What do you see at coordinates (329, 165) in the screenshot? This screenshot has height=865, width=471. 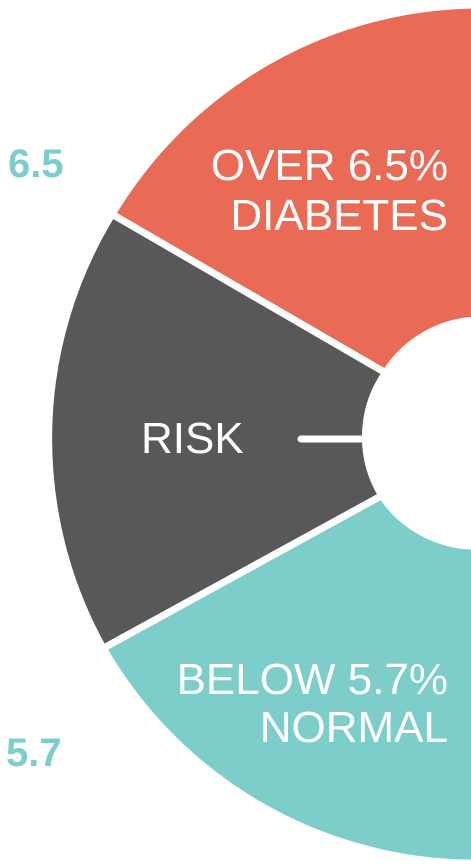 I see `diabetes-label-line1: OVER 6.5%` at bounding box center [329, 165].